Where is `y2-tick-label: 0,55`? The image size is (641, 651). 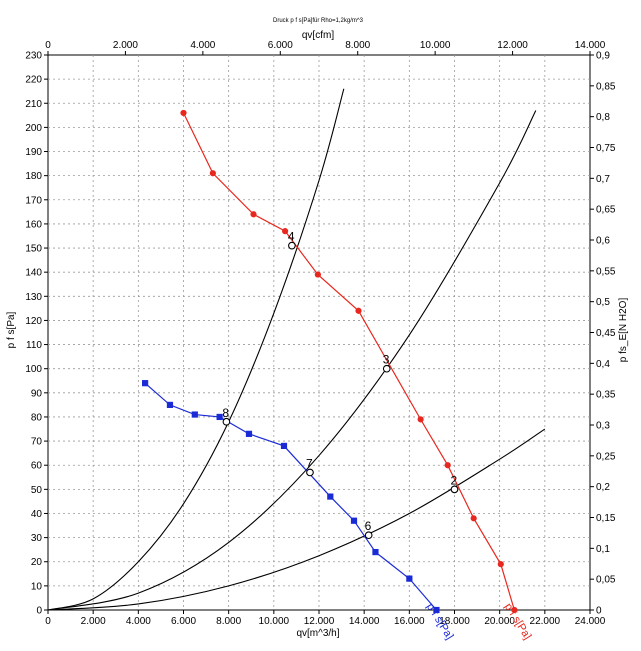
y2-tick-label: 0,55 is located at coordinates (606, 271).